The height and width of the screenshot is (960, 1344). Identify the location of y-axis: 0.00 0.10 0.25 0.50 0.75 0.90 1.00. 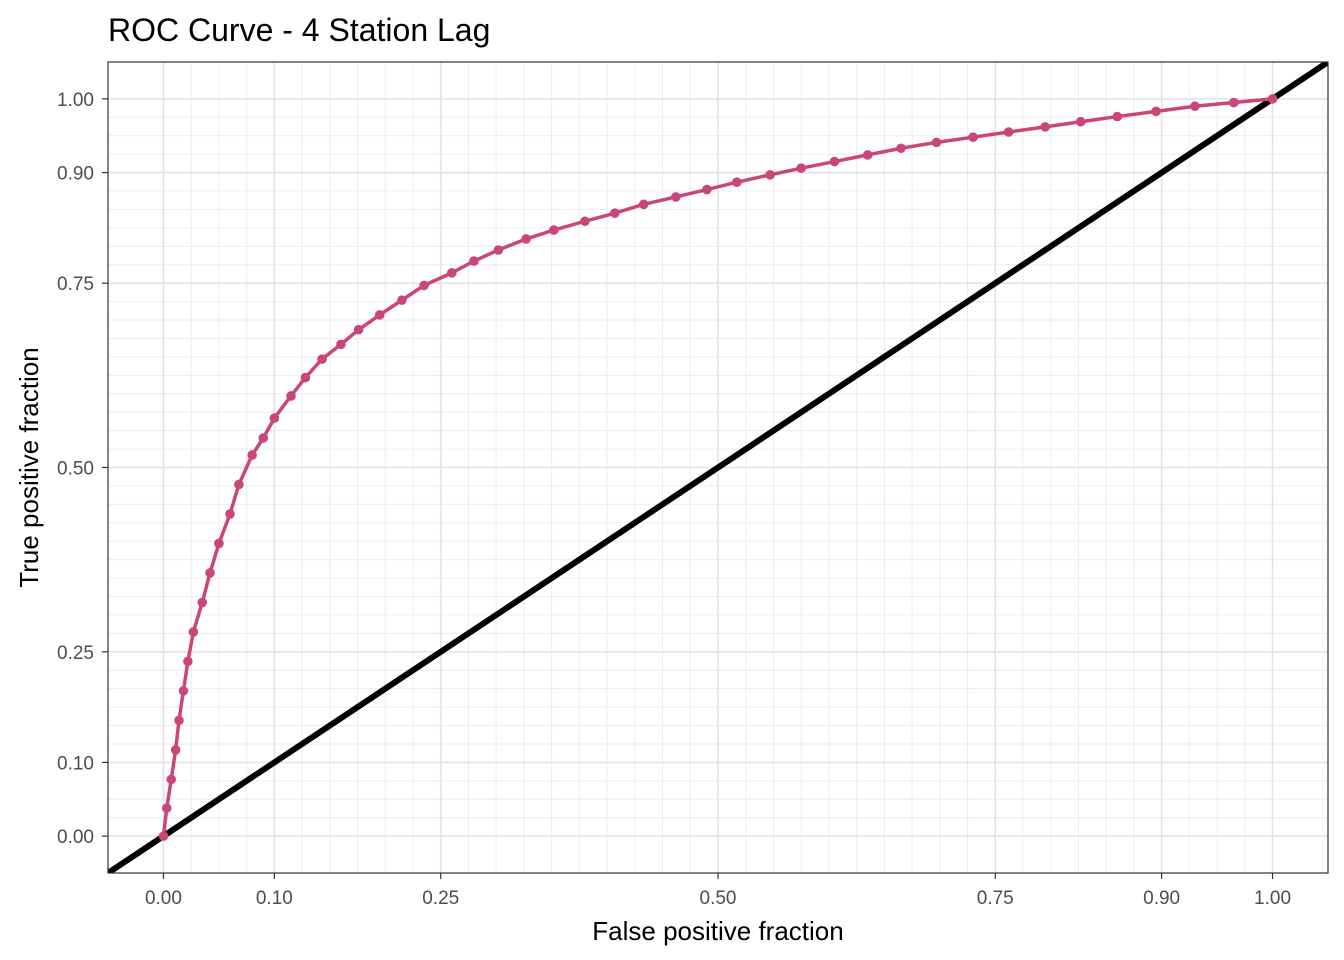
(82, 469).